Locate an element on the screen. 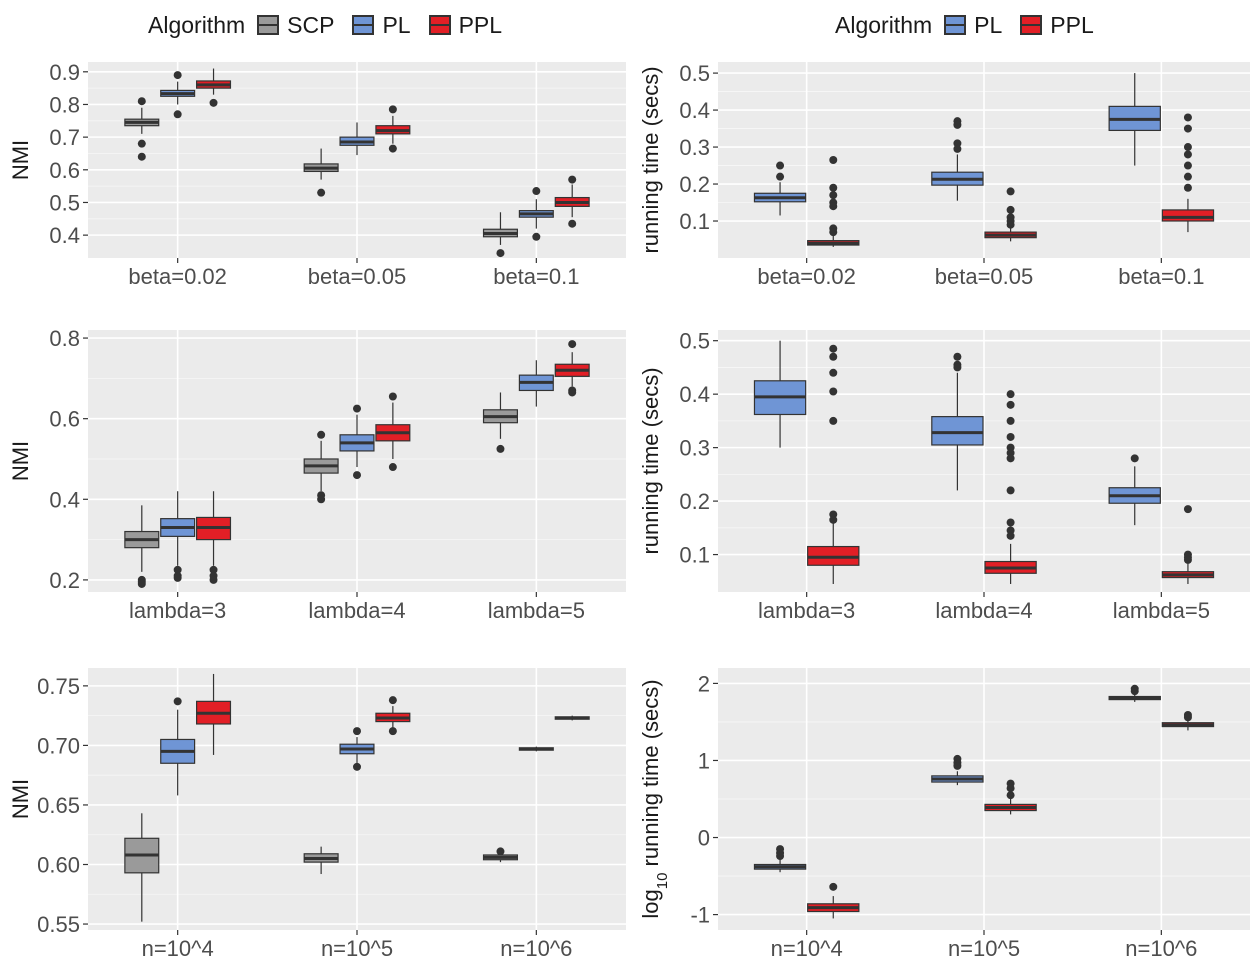  box-body is located at coordinates (1188, 215).